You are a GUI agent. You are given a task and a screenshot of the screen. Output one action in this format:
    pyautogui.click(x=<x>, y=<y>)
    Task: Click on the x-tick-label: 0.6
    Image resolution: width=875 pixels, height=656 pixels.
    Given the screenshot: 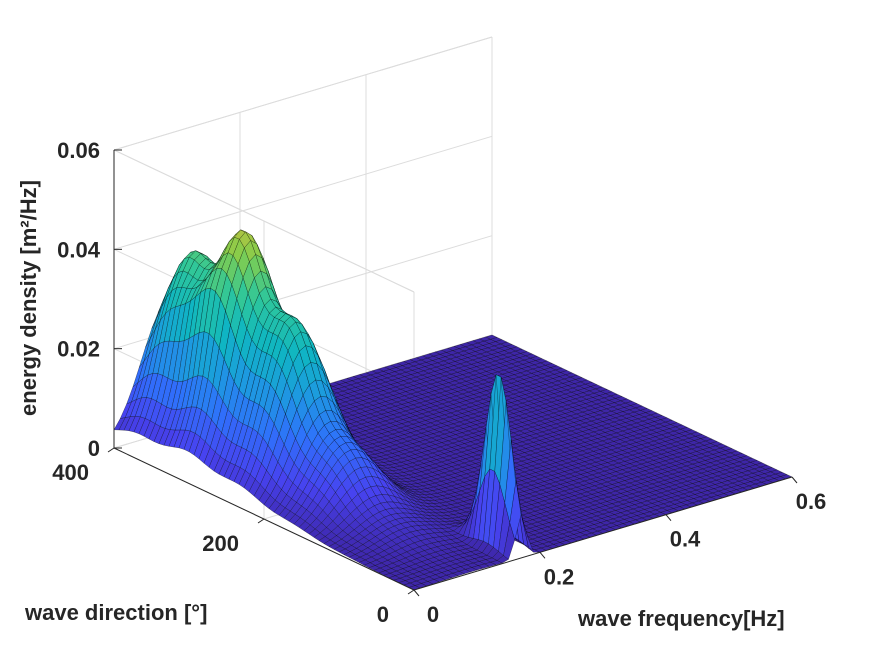 What is the action you would take?
    pyautogui.click(x=811, y=501)
    